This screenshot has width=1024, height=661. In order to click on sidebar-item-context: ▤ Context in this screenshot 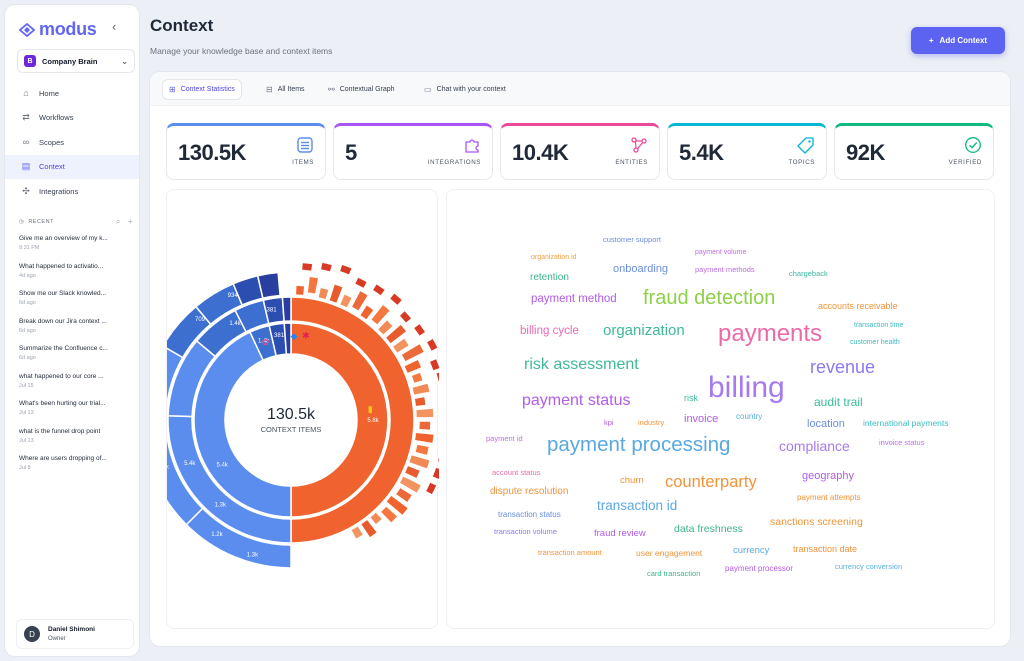, I will do `click(72, 166)`.